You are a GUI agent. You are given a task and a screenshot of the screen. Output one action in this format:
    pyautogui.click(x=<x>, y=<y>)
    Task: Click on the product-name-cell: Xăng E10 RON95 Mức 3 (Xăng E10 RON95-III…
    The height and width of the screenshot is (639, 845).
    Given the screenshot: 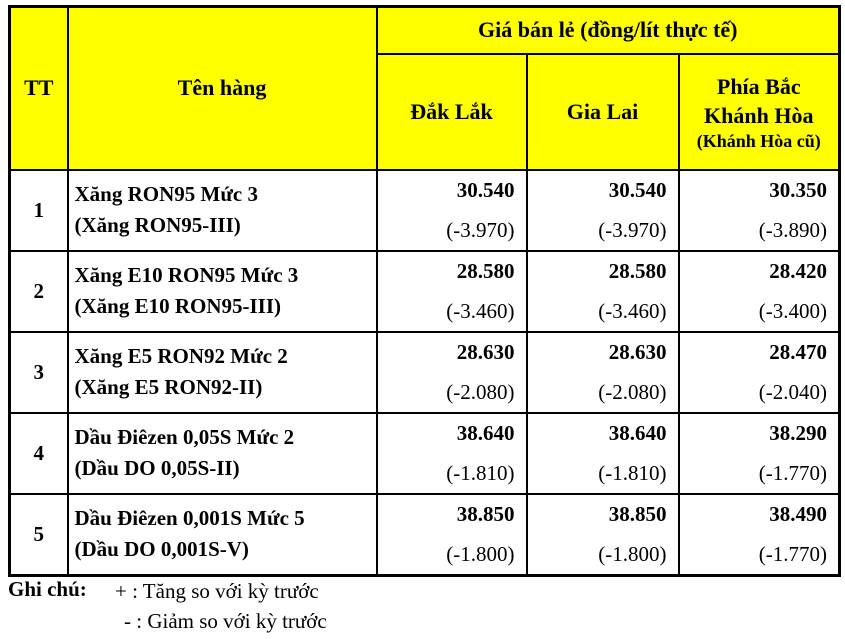 What is the action you would take?
    pyautogui.click(x=222, y=291)
    